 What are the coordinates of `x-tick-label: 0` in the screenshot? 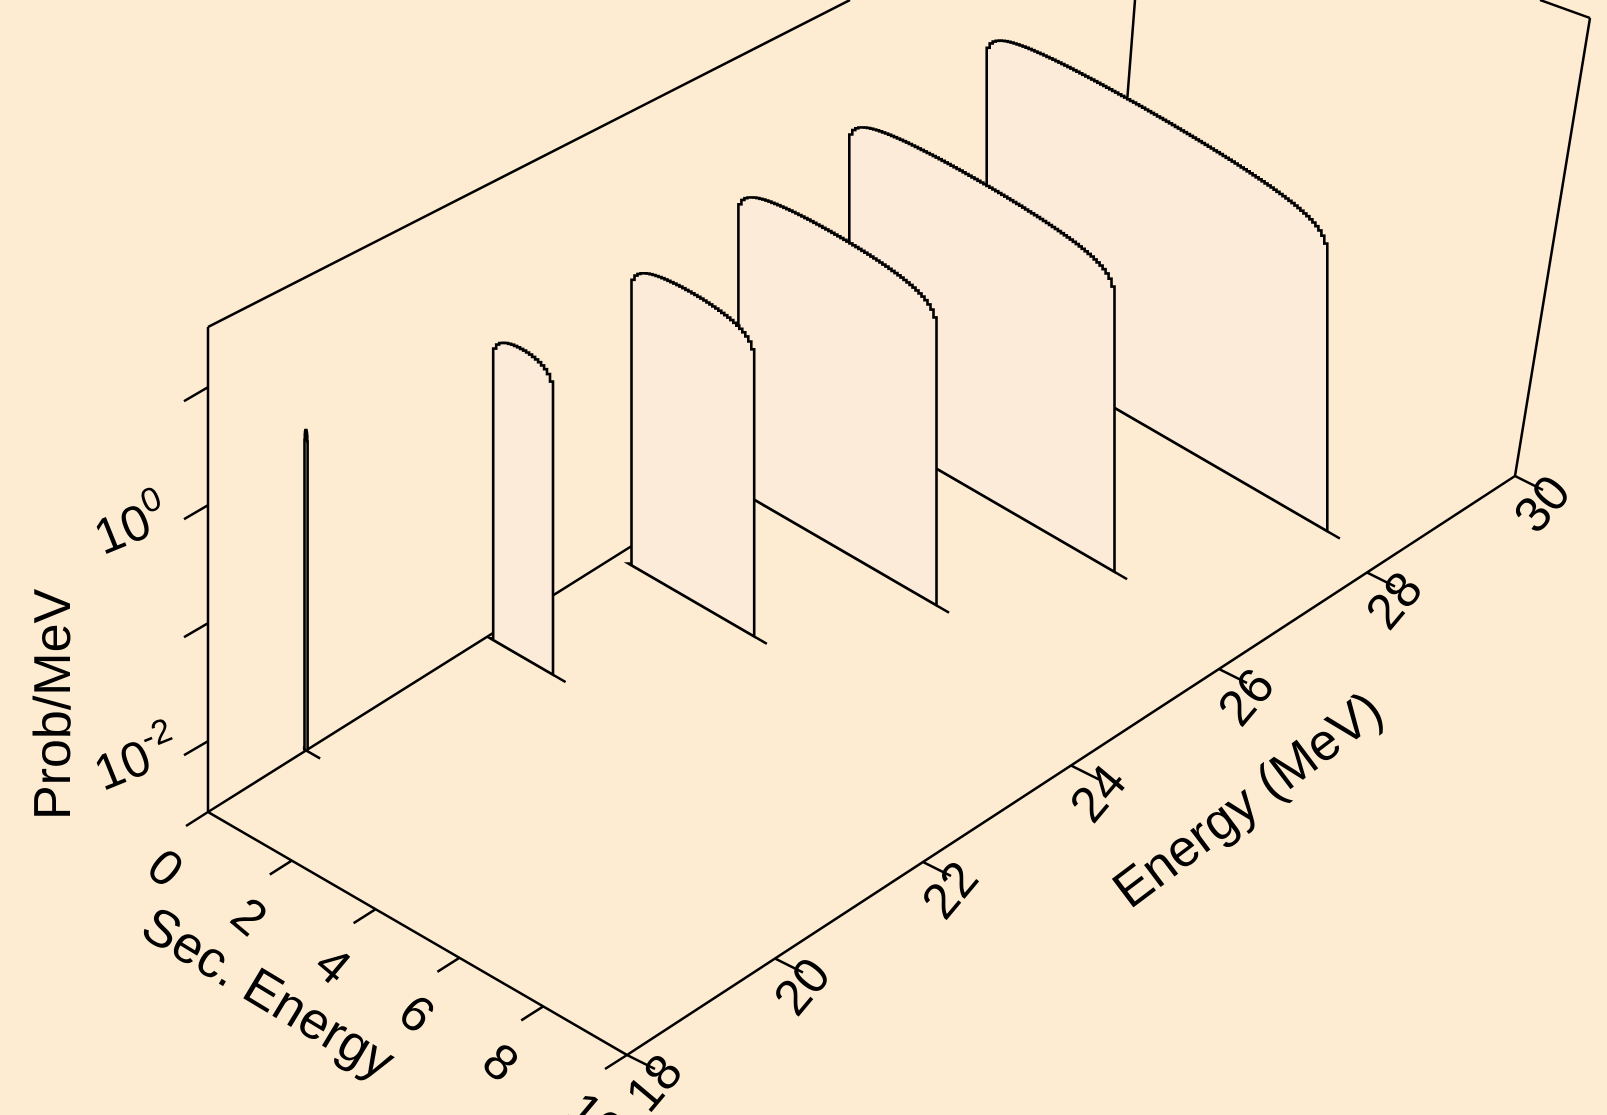 It's located at (165, 868).